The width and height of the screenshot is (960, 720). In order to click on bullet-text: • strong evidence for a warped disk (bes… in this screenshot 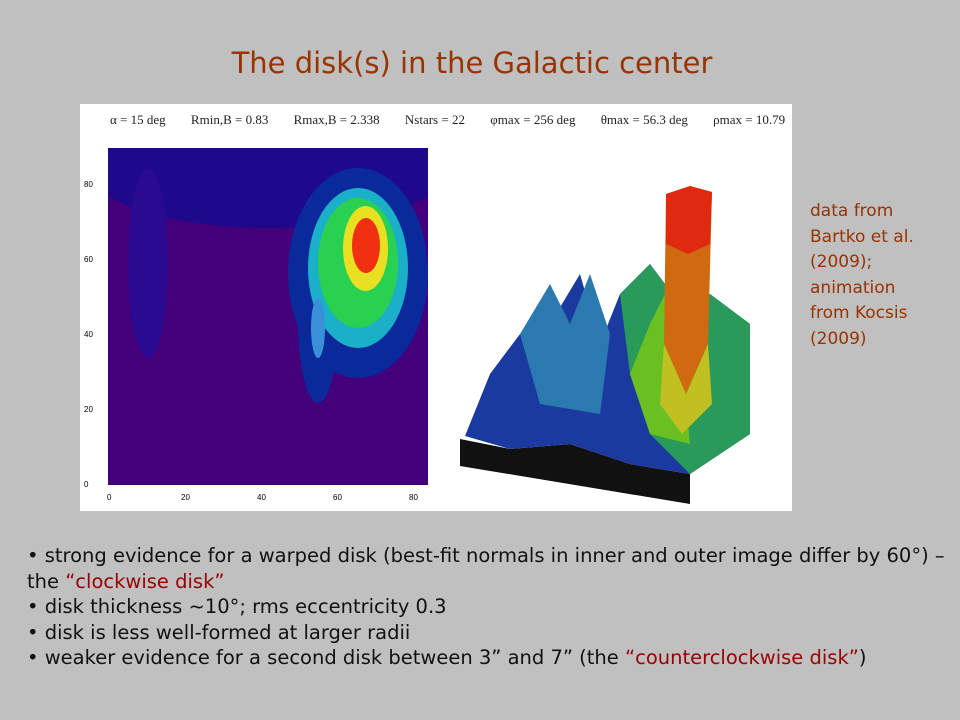, I will do `click(486, 568)`.